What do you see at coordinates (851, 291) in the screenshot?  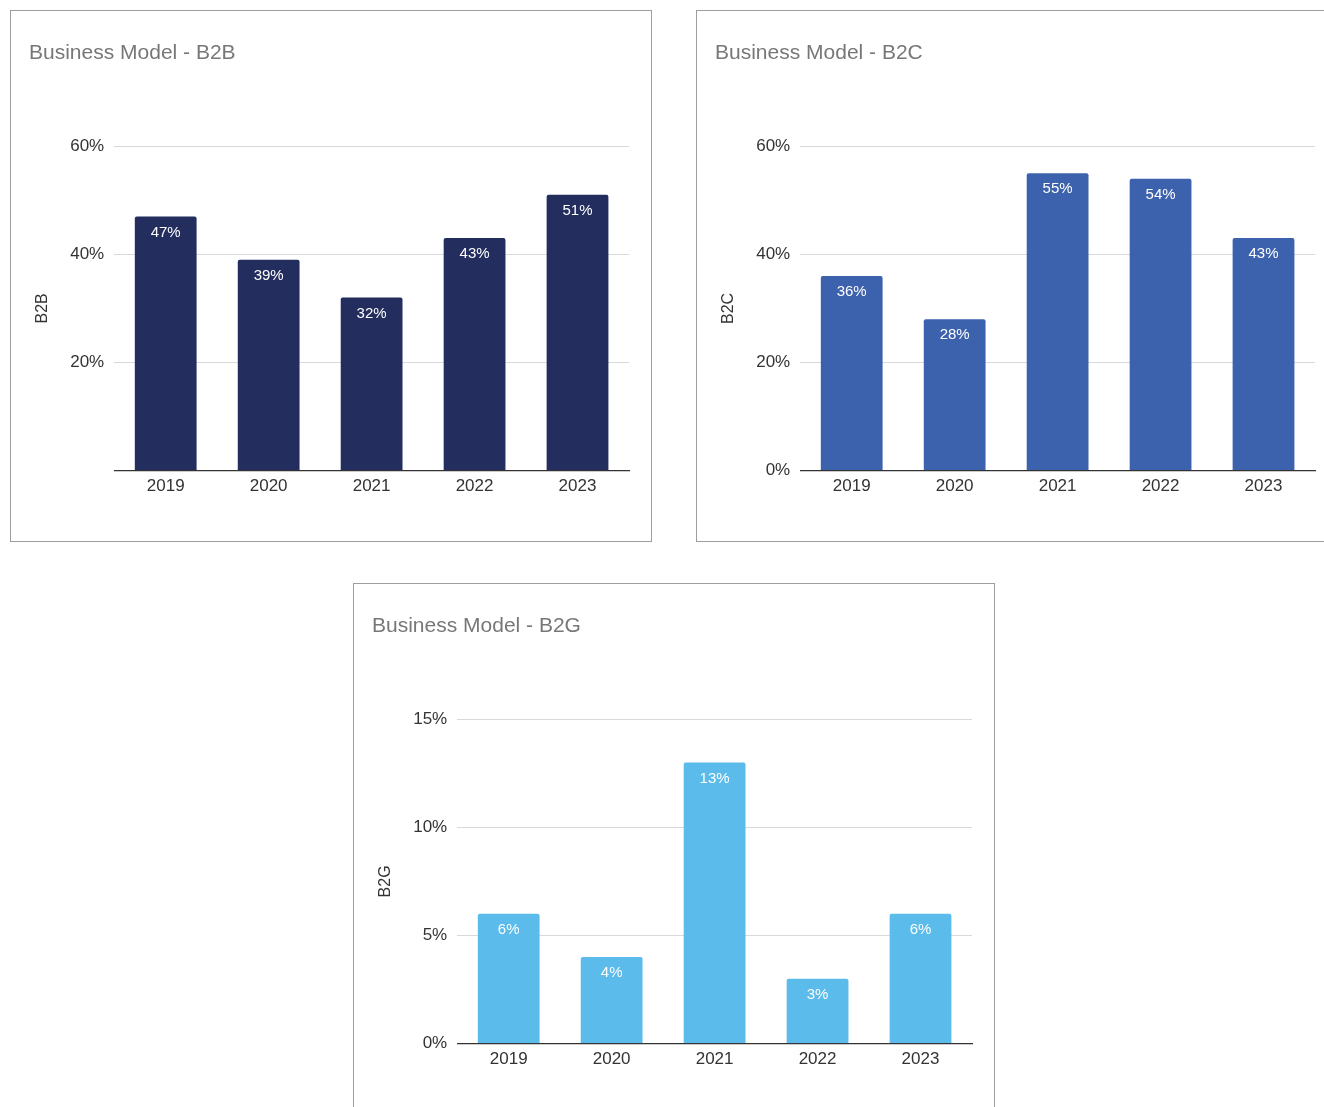 I see `data-label: 36%` at bounding box center [851, 291].